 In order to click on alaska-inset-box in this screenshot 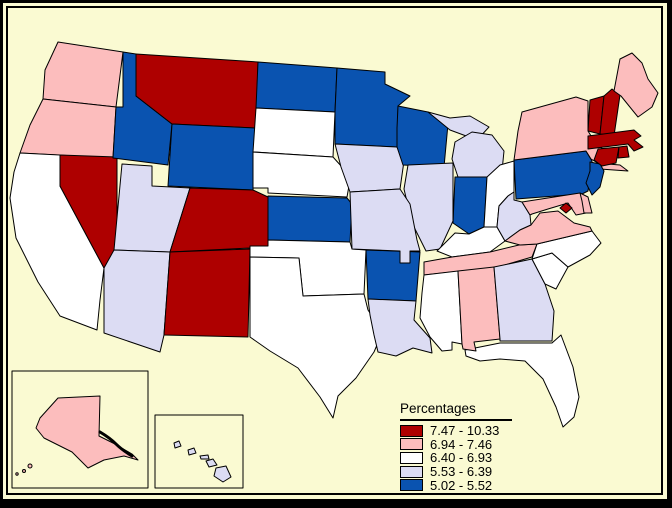, I will do `click(80, 429)`.